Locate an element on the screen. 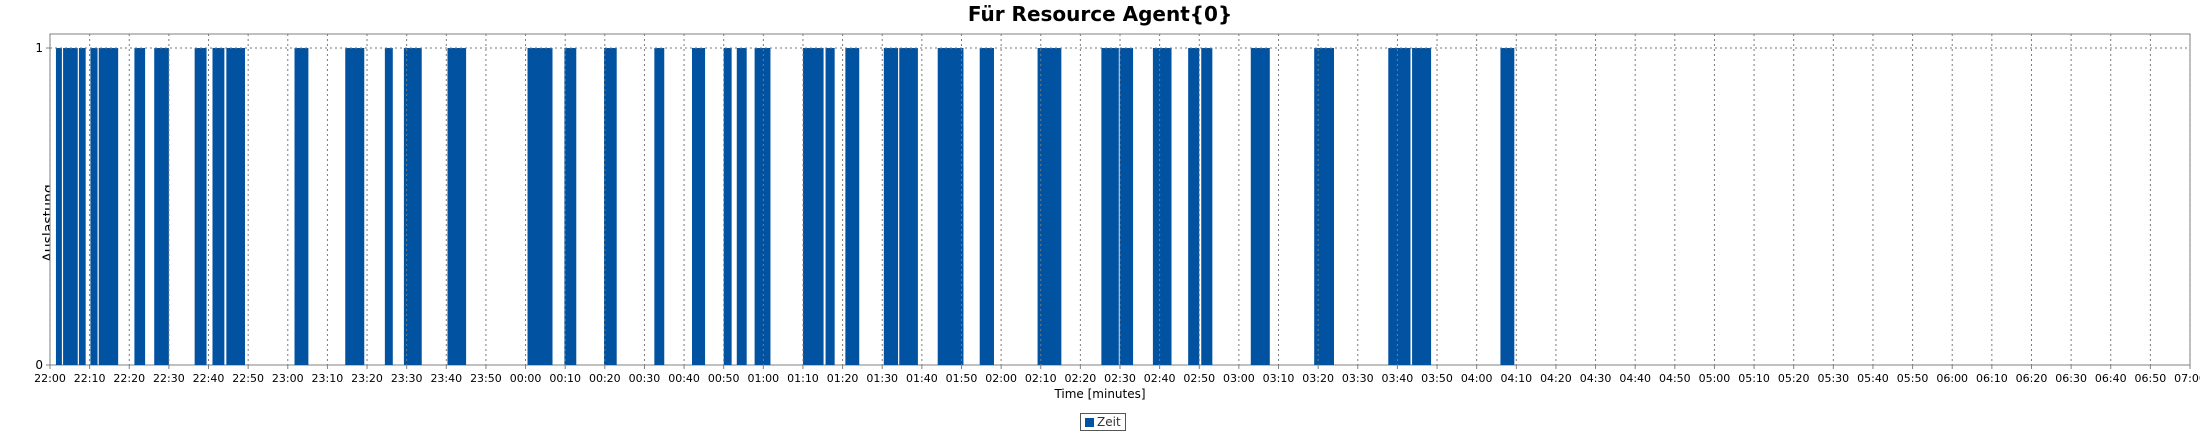 The width and height of the screenshot is (2200, 435). x-tick-label-49: 06:10 is located at coordinates (1992, 378).